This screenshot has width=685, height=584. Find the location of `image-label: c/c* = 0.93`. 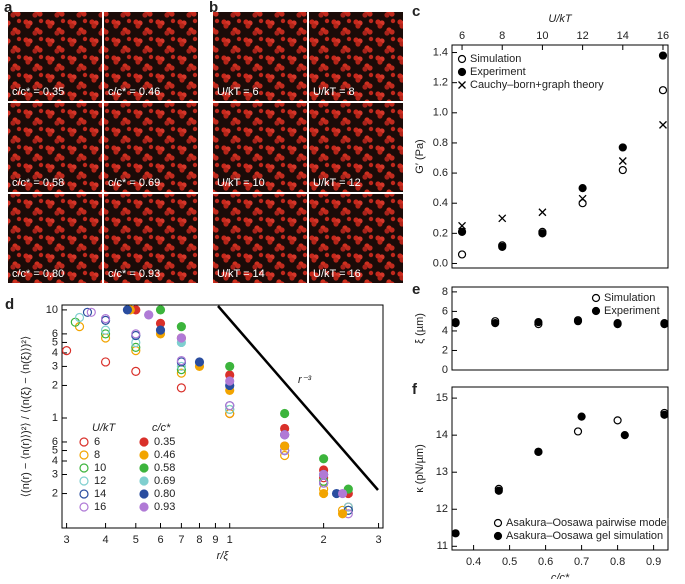

image-label: c/c* = 0.93 is located at coordinates (134, 274).